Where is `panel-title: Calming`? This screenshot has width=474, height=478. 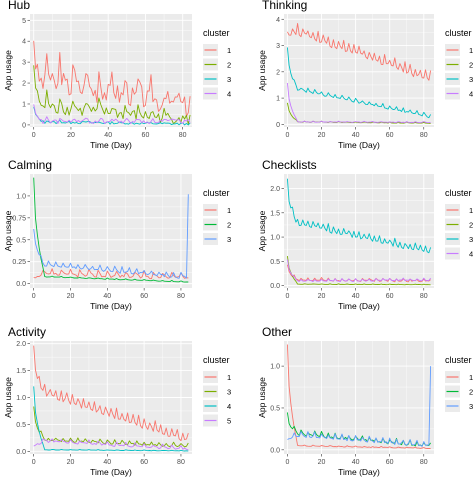 panel-title: Calming is located at coordinates (30, 165).